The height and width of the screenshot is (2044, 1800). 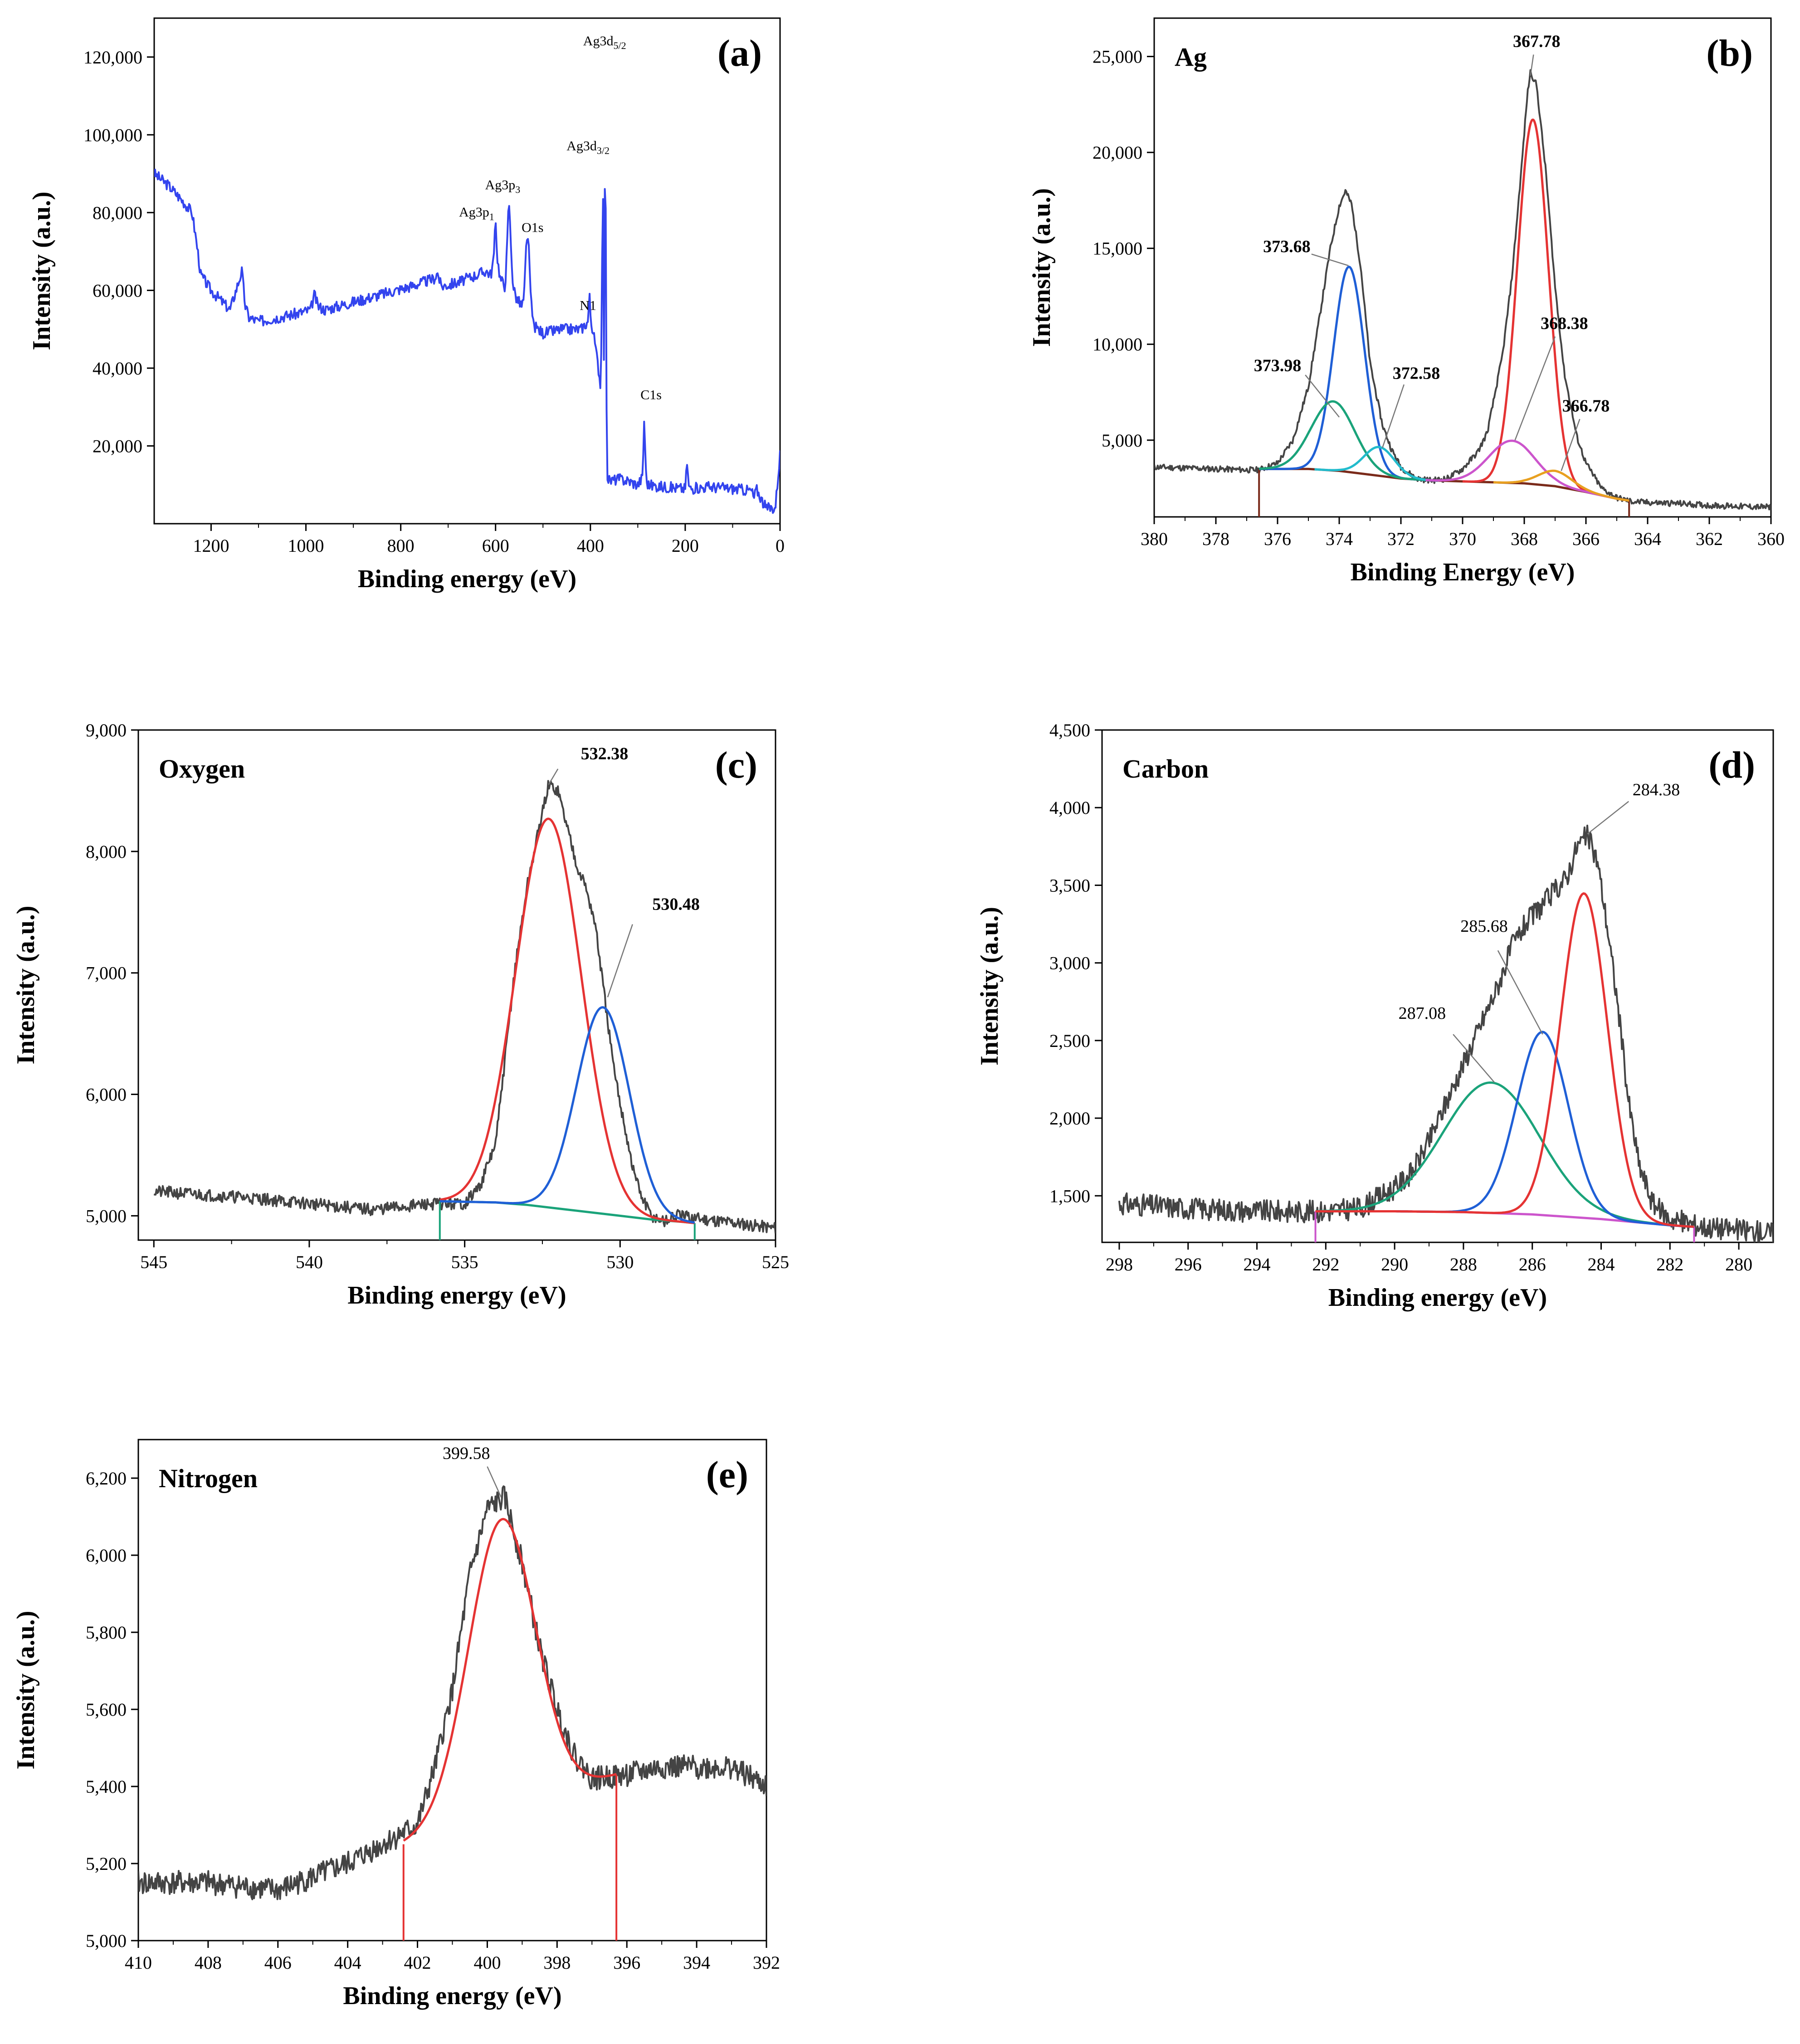 What do you see at coordinates (510, 1680) in the screenshot?
I see `series-fit` at bounding box center [510, 1680].